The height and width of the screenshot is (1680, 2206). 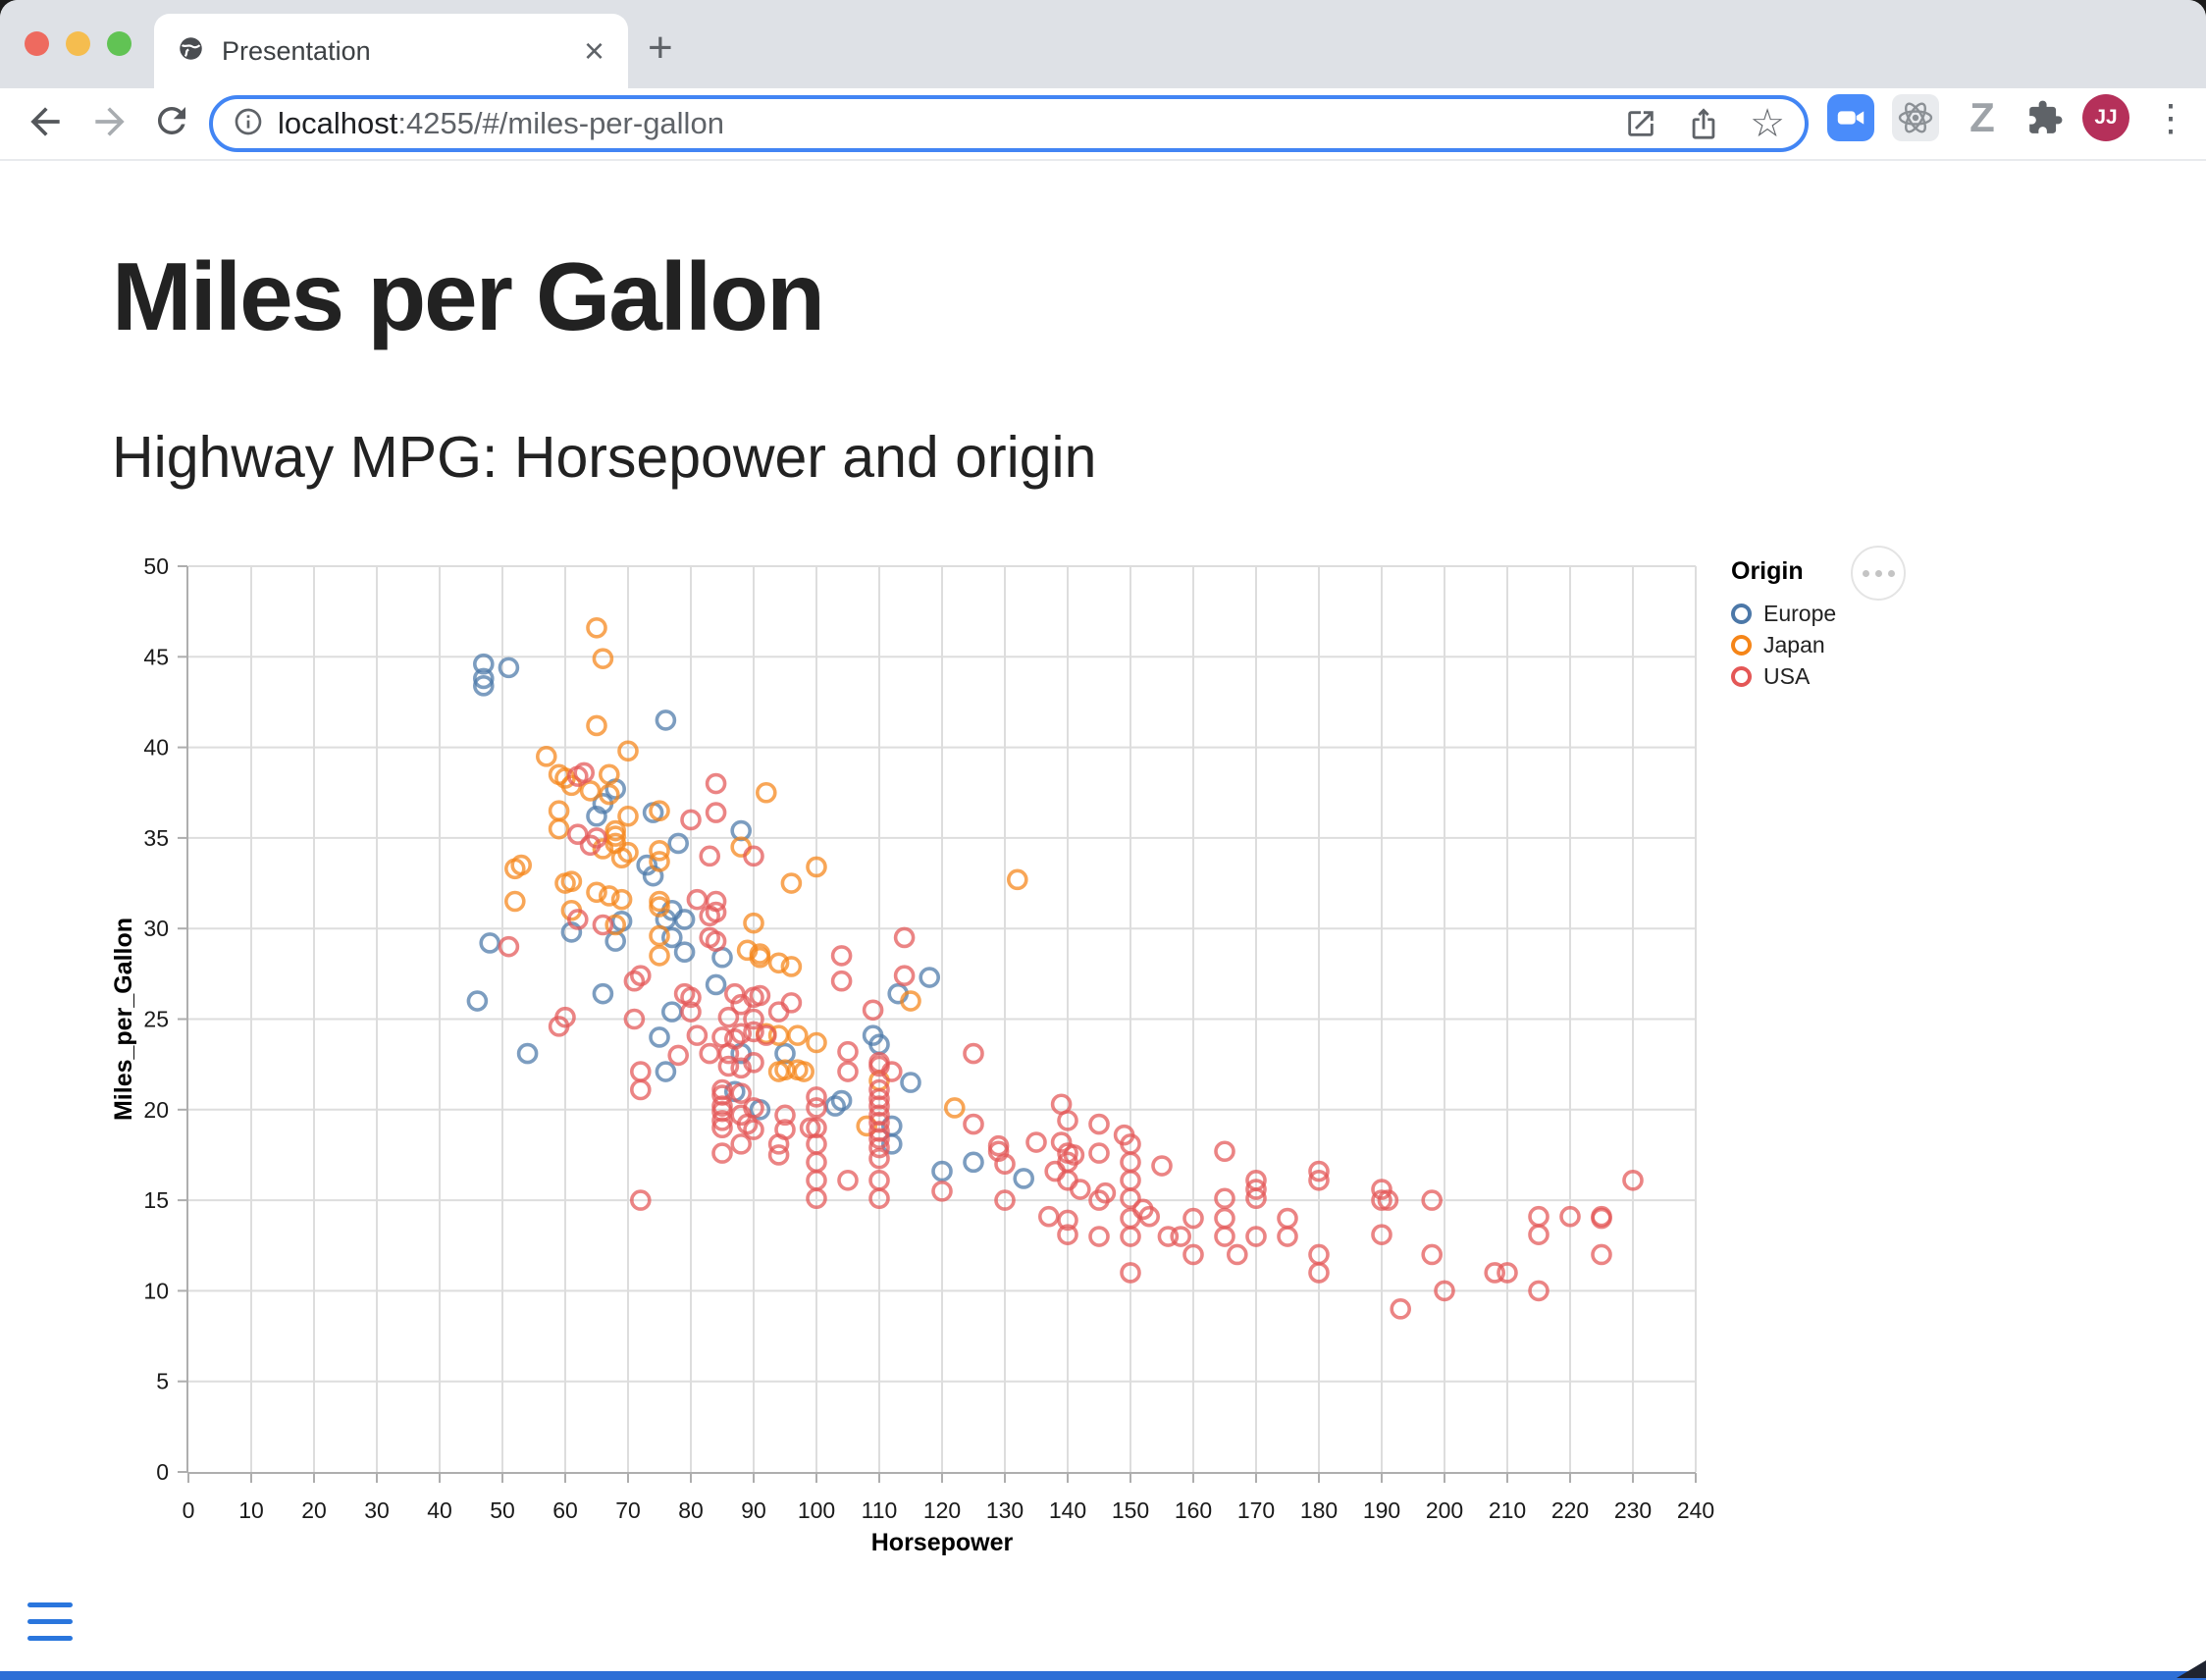 What do you see at coordinates (1768, 571) in the screenshot?
I see `legend-title: Origin` at bounding box center [1768, 571].